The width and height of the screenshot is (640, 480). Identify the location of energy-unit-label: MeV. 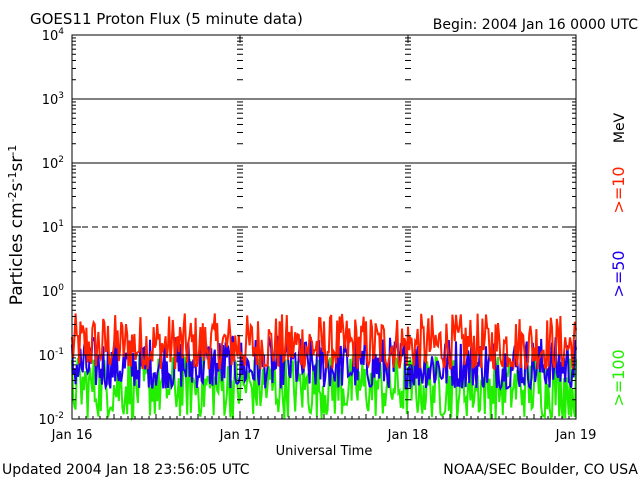
(620, 127).